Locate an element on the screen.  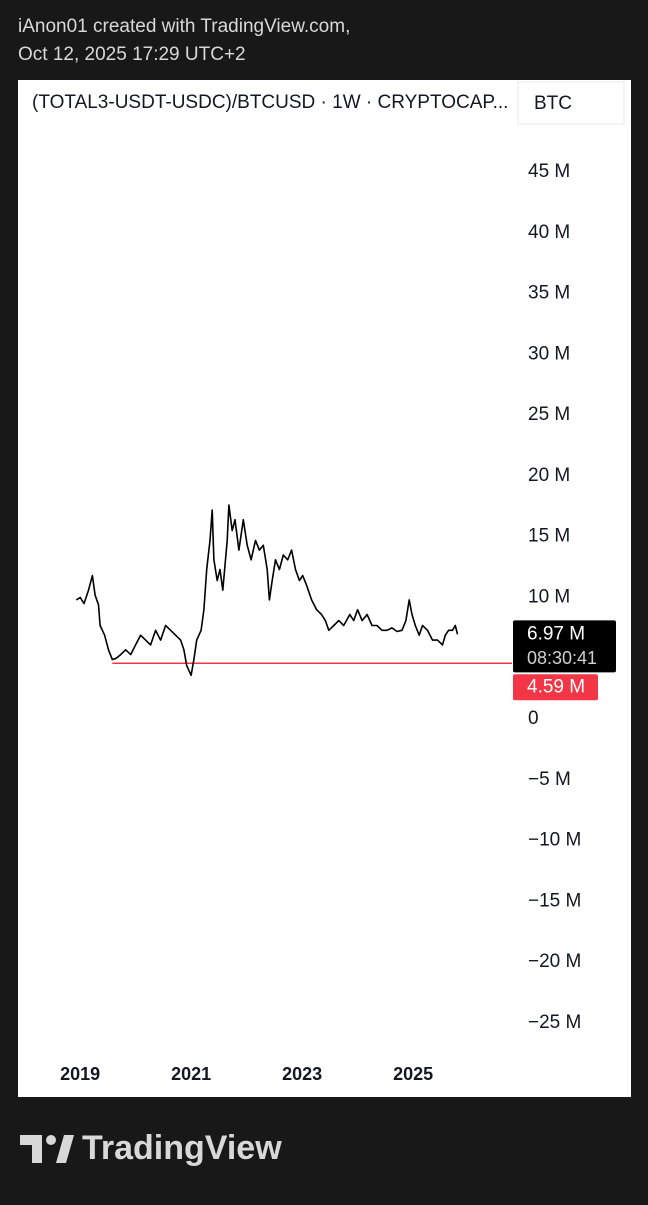
y-tick-label: −20 M is located at coordinates (554, 961).